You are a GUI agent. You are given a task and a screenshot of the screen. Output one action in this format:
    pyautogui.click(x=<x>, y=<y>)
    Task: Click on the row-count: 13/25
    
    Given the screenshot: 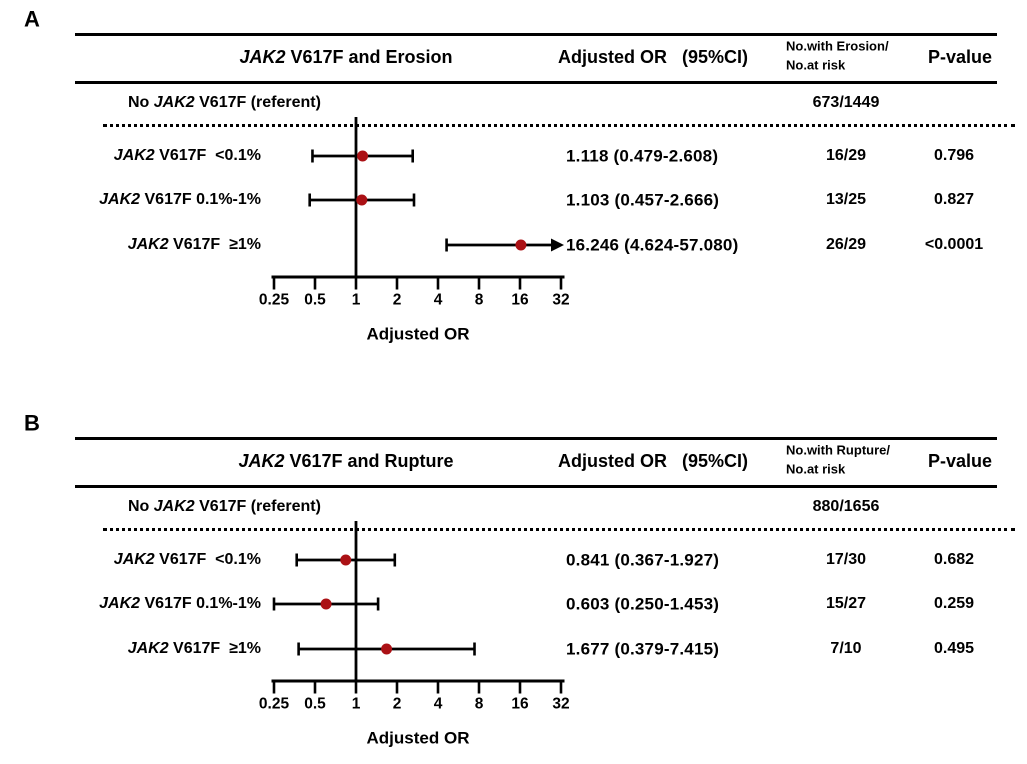 What is the action you would take?
    pyautogui.click(x=846, y=200)
    